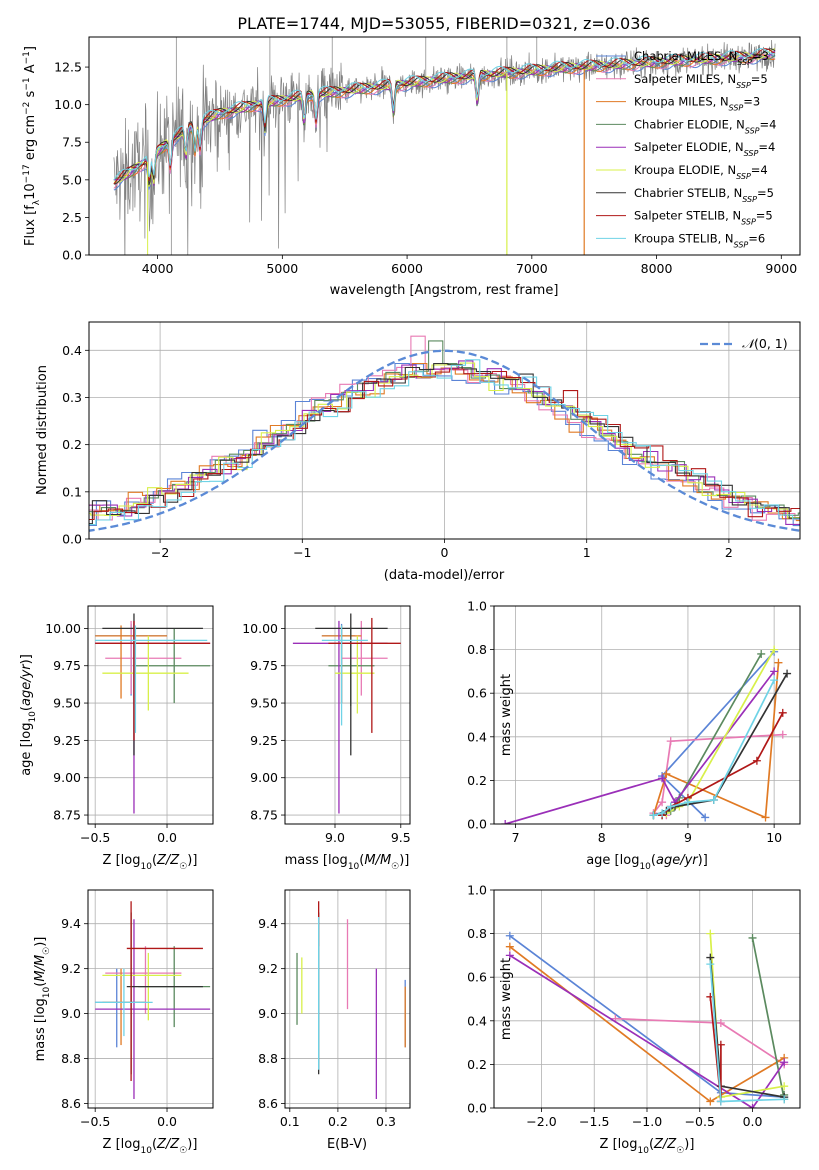 The width and height of the screenshot is (819, 1170). I want to click on errorbar-chabrier-elodie, so click(173, 666).